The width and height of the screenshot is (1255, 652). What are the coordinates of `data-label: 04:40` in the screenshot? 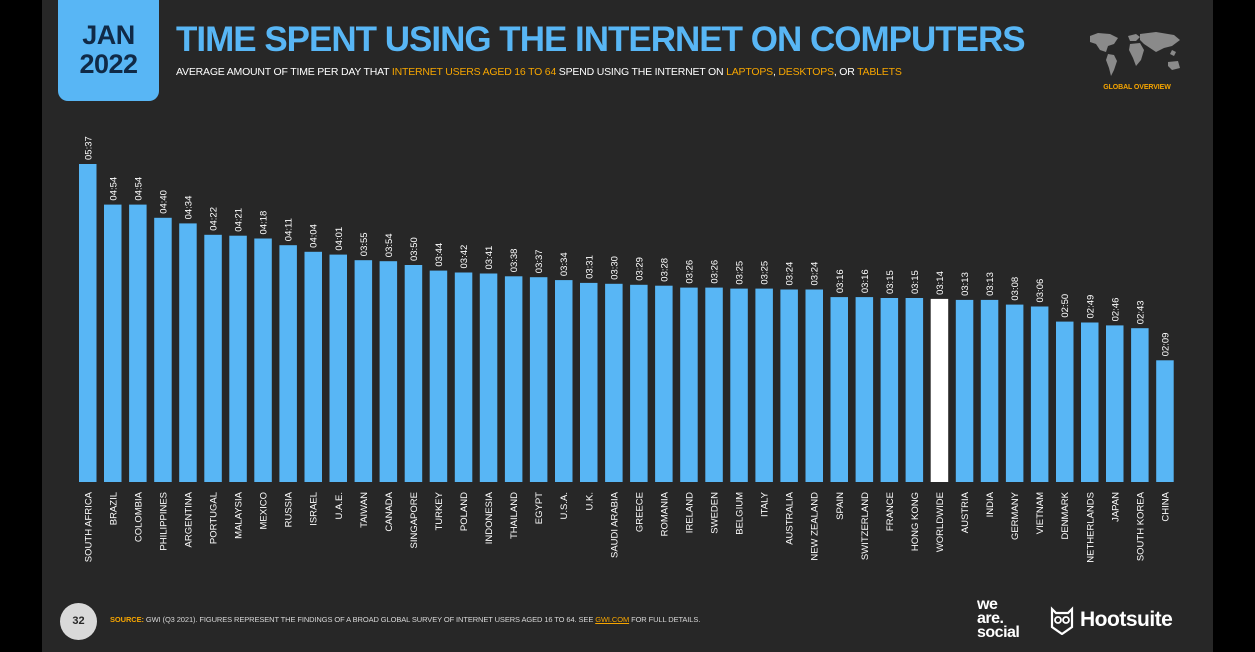 It's located at (163, 202).